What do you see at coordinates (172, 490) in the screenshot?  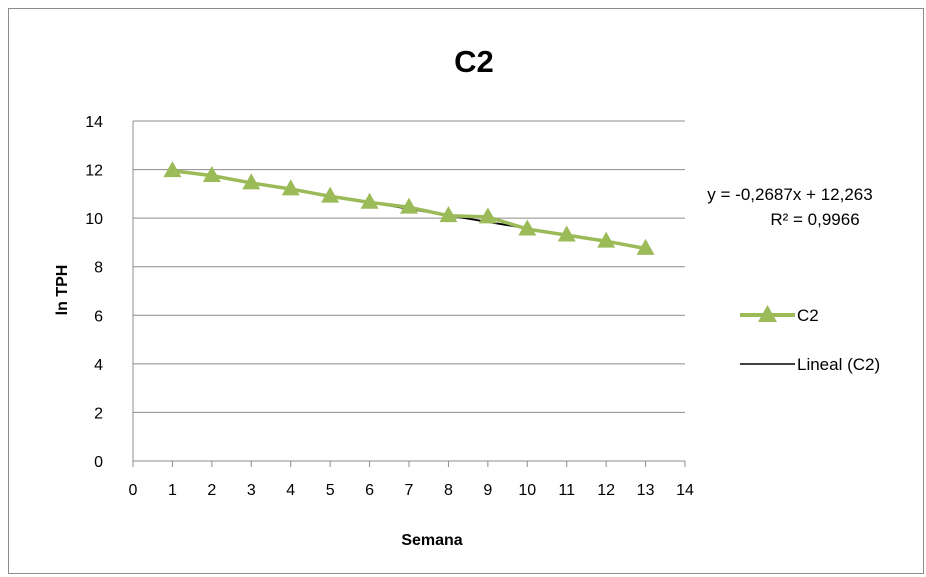 I see `x-tick-label-1: 1` at bounding box center [172, 490].